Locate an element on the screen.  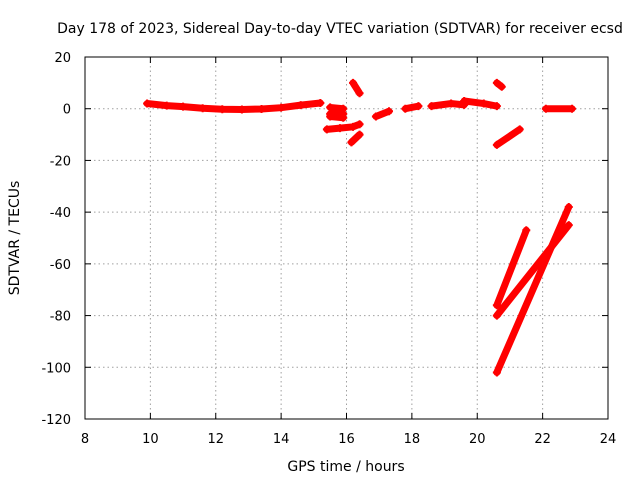
x-tick-label: 12 is located at coordinates (215, 439).